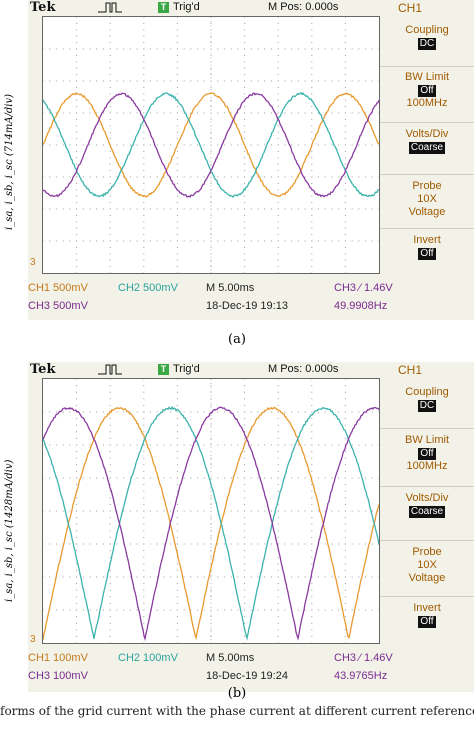  I want to click on menu-label: Probe, so click(427, 186).